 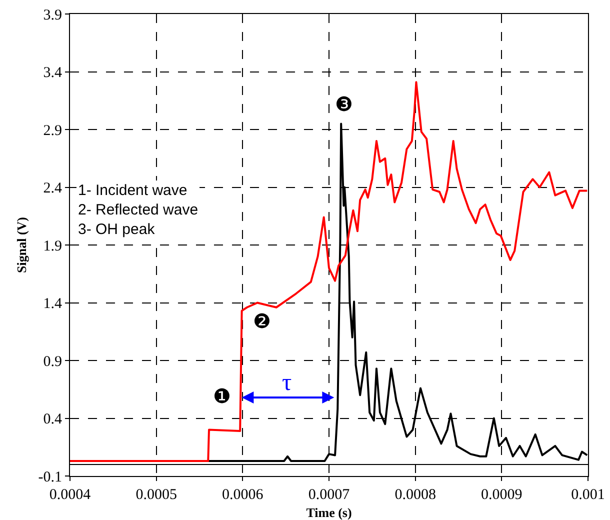 I want to click on y-tick-label: 2.9, so click(x=52, y=130).